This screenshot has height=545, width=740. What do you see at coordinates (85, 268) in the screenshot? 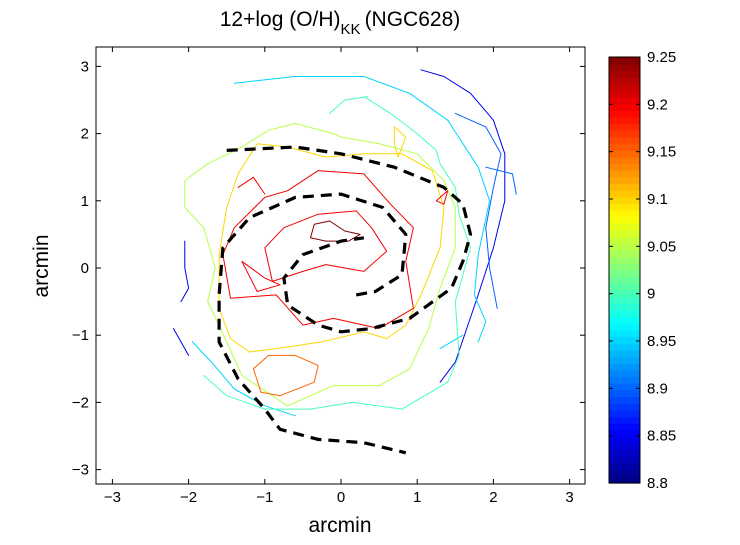
I see `y-tick-label: 0` at bounding box center [85, 268].